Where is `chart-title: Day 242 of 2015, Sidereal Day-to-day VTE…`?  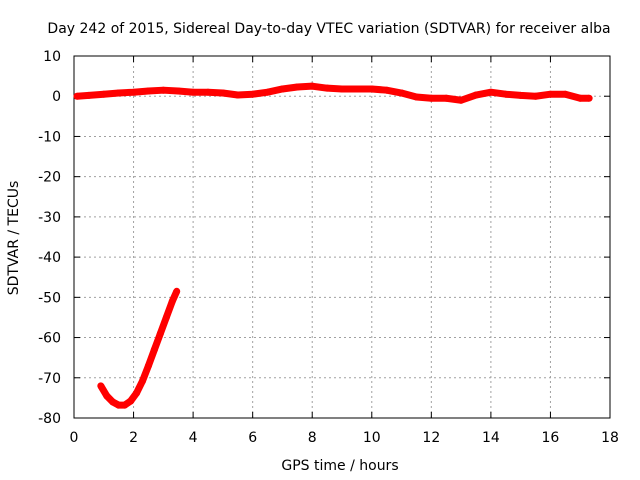 chart-title: Day 242 of 2015, Sidereal Day-to-day VTE… is located at coordinates (328, 29).